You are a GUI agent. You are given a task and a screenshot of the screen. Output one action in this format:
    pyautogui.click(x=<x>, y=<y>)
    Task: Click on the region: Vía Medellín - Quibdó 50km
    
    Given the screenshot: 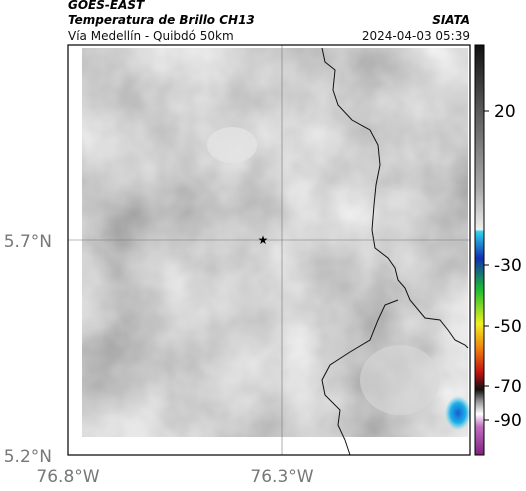 What is the action you would take?
    pyautogui.click(x=151, y=36)
    